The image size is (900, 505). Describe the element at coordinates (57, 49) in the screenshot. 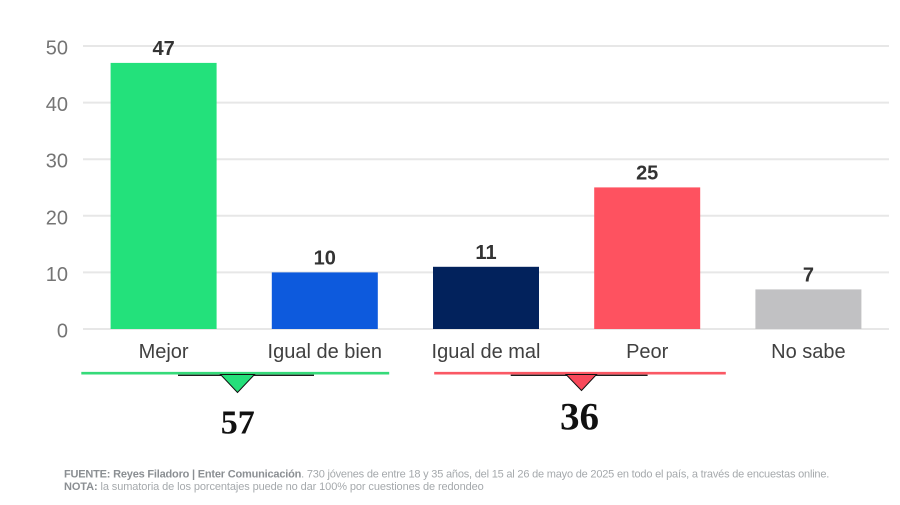

I see `svg-text: 50` at that location.